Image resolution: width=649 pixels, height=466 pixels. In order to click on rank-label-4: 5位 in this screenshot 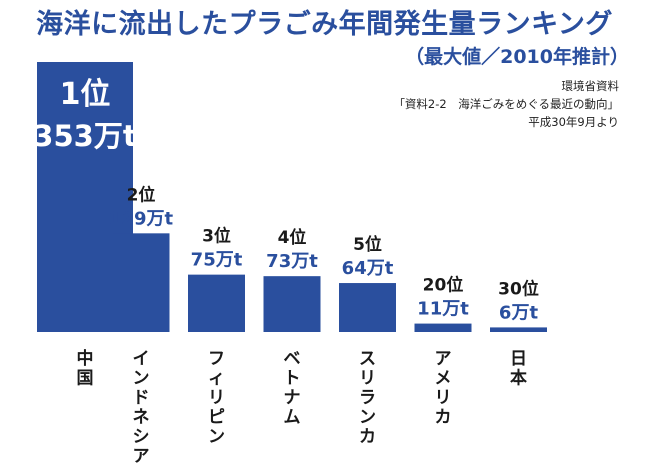, I will do `click(367, 244)`.